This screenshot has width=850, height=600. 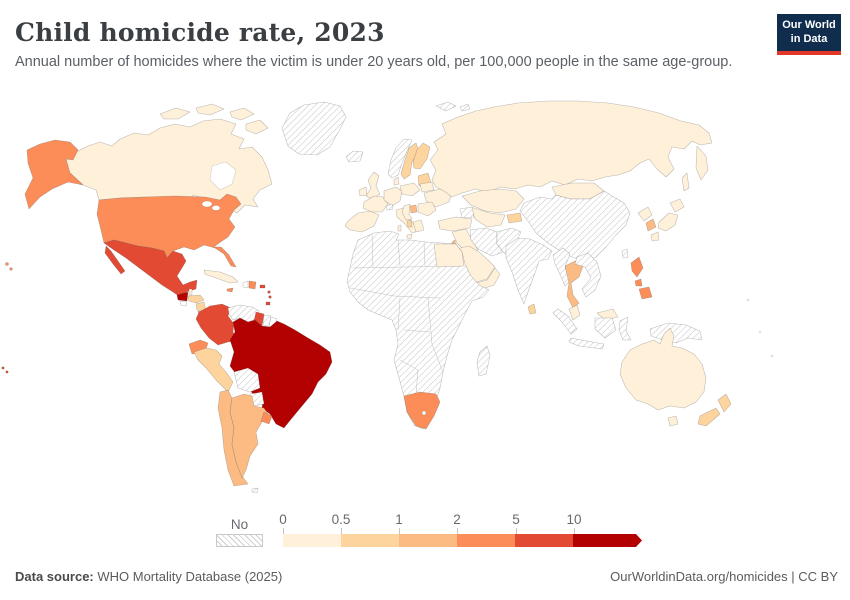 I want to click on legend-tick-label-5: 10, so click(x=574, y=519).